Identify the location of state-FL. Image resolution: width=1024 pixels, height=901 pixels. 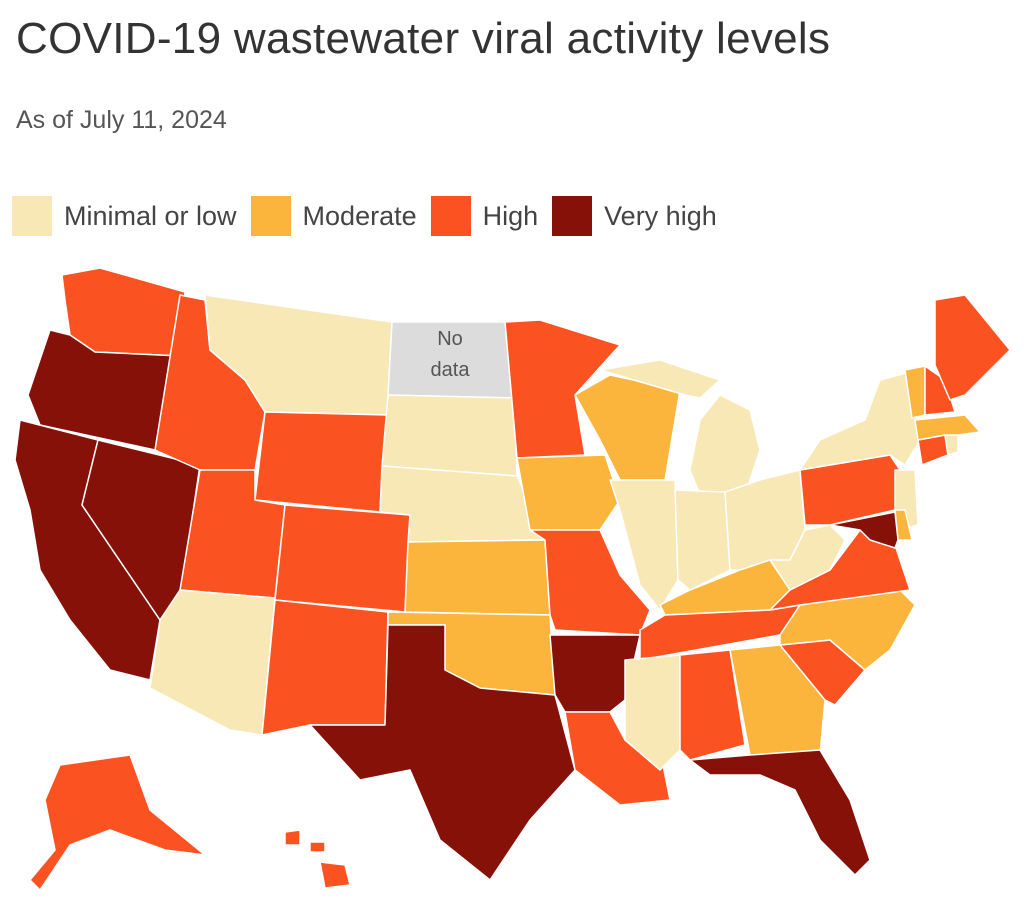
(780, 812).